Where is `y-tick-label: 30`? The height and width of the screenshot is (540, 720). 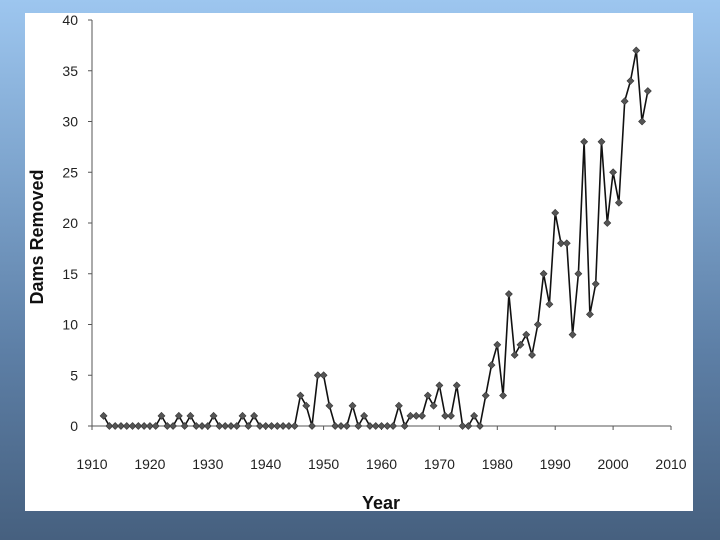 y-tick-label: 30 is located at coordinates (70, 122).